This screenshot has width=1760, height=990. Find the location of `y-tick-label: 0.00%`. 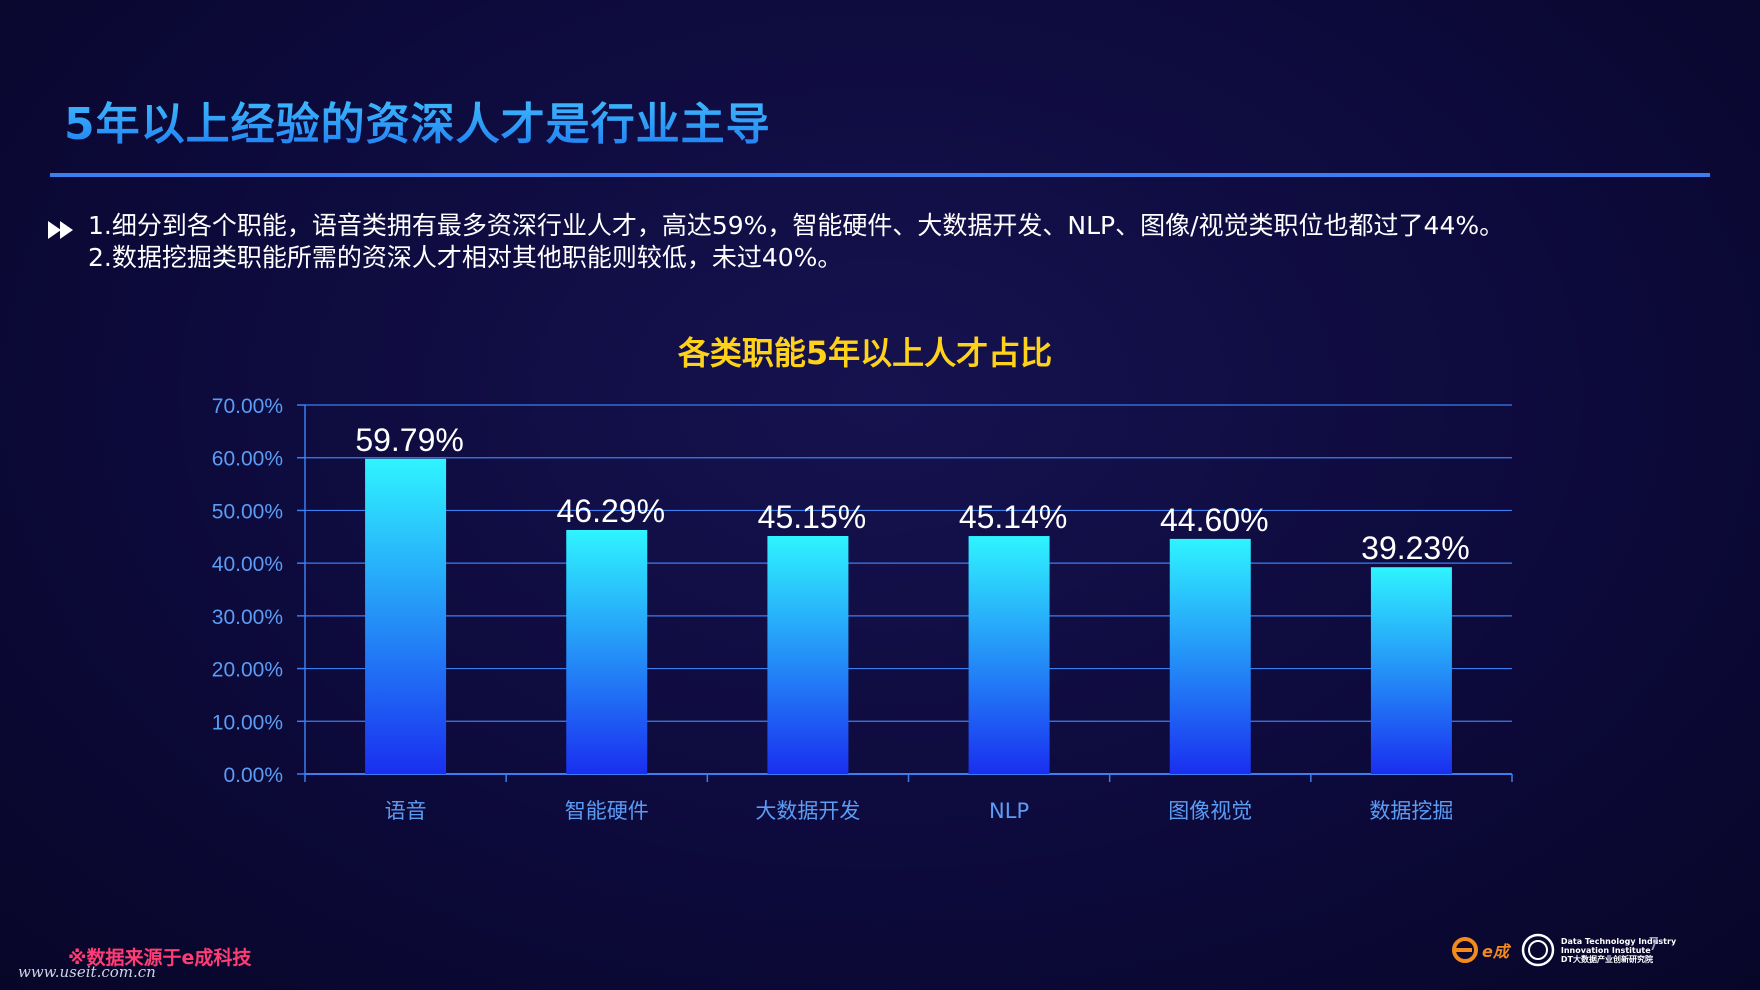

y-tick-label: 0.00% is located at coordinates (253, 775).